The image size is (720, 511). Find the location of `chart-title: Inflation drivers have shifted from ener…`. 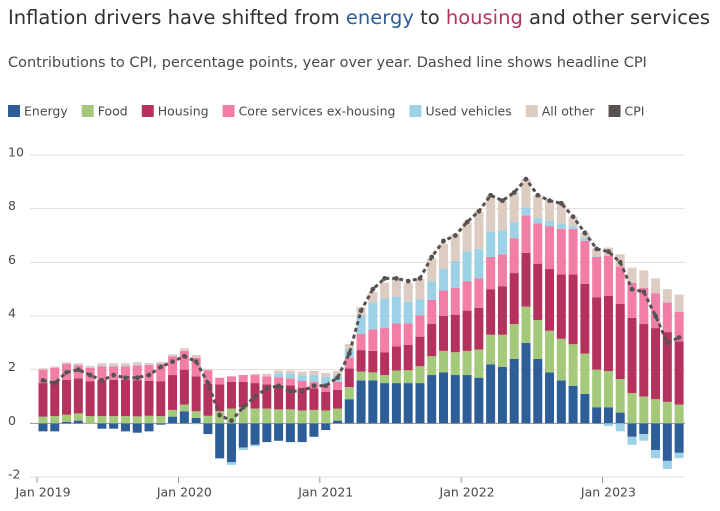

chart-title: Inflation drivers have shifted from ener… is located at coordinates (359, 17).